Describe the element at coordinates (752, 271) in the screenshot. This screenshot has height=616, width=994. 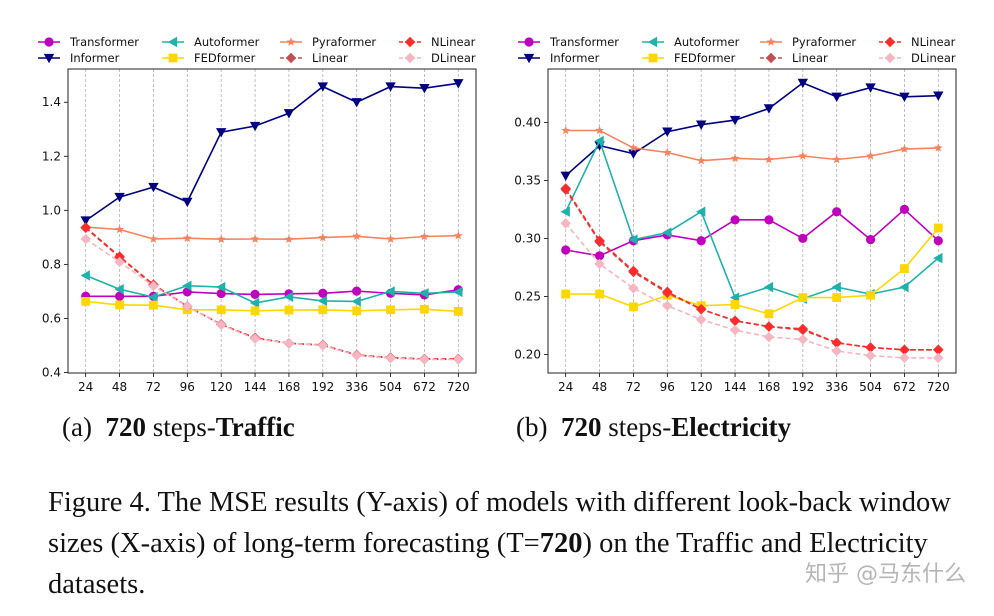
I see `series-line-fedformer` at that location.